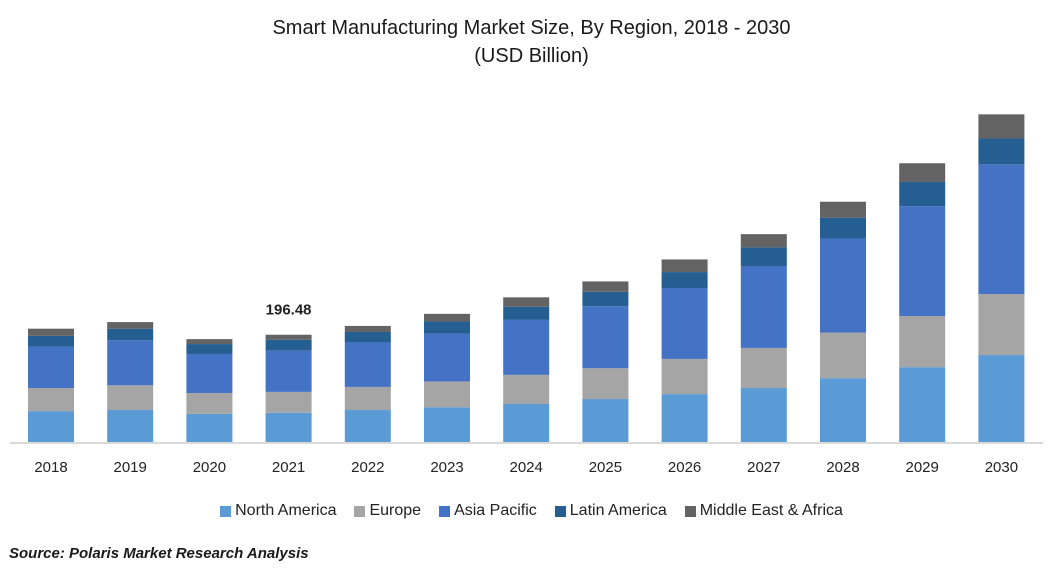  Describe the element at coordinates (209, 342) in the screenshot. I see `bar-segment-middle-east-africa-2020` at that location.